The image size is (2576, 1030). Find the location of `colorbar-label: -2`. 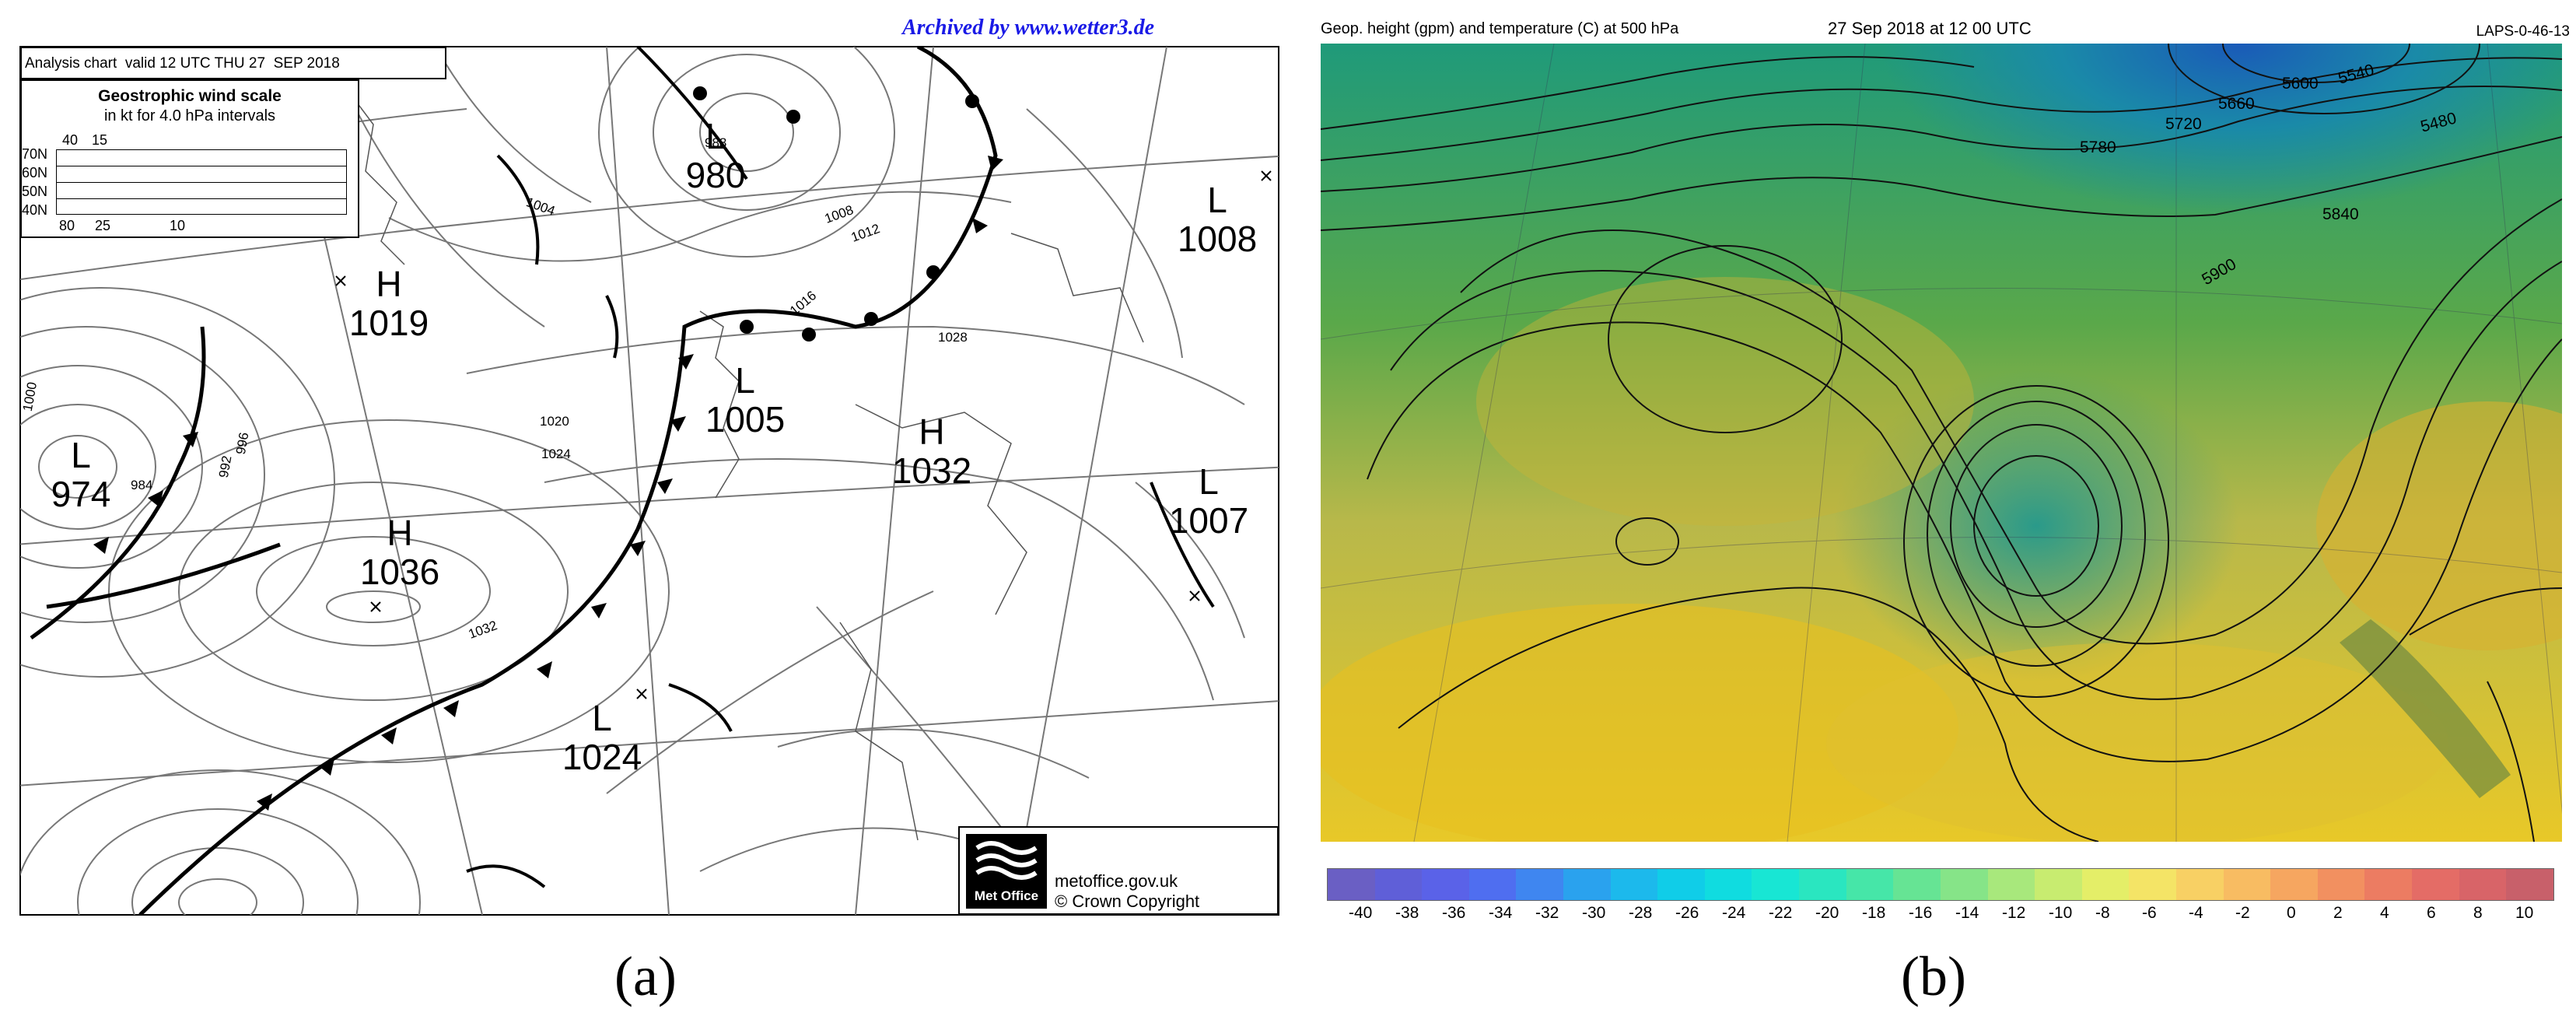

colorbar-label: -2 is located at coordinates (2242, 913).